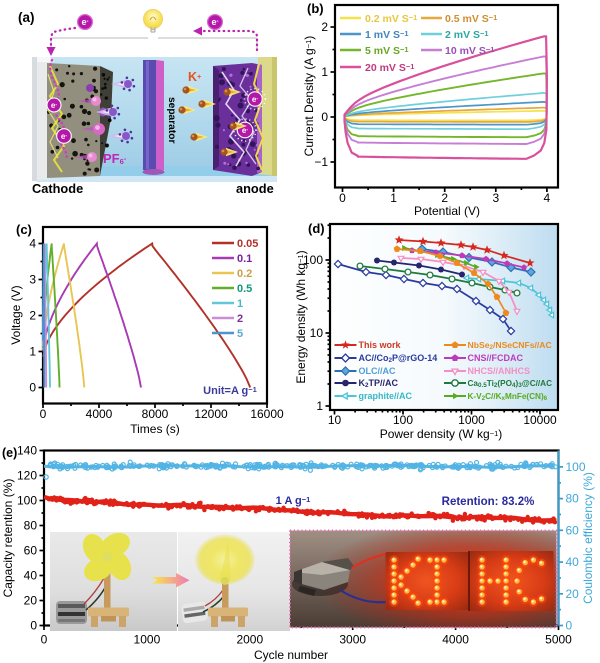  What do you see at coordinates (230, 391) in the screenshot?
I see `svg-text: Unit=A g−1` at bounding box center [230, 391].